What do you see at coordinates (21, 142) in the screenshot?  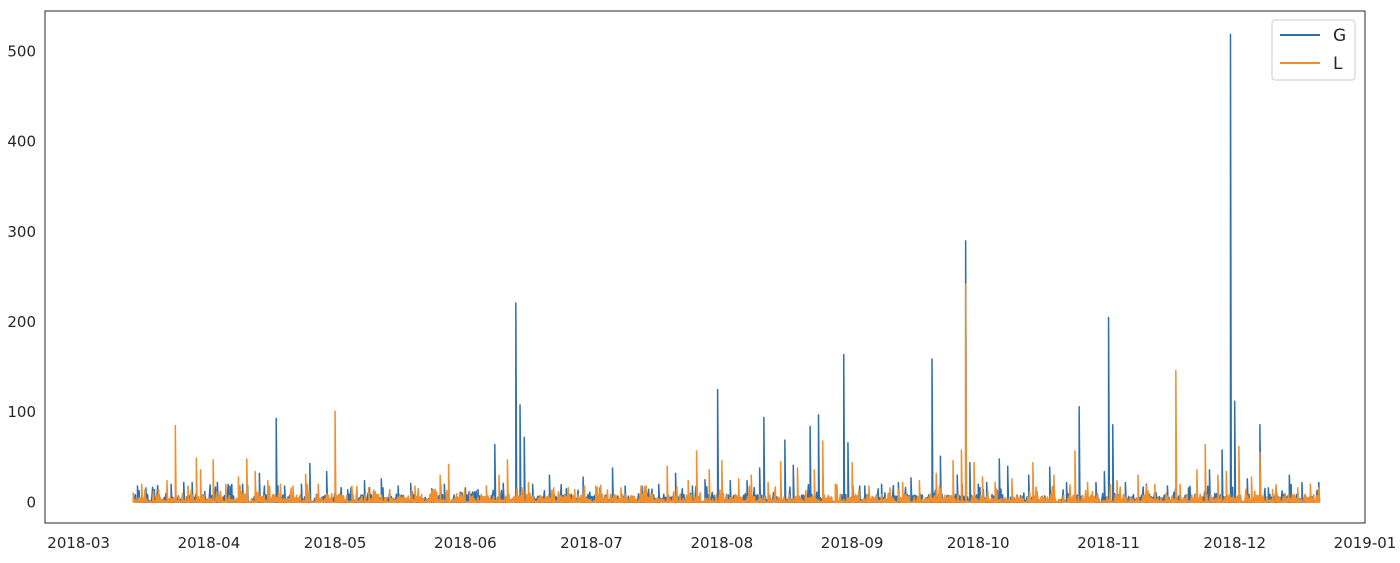 I see `y-tick-label: 400` at bounding box center [21, 142].